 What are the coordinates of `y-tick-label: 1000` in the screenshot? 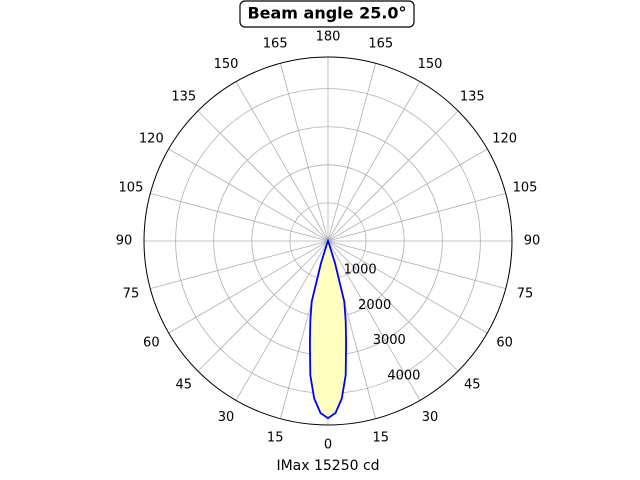 It's located at (360, 270).